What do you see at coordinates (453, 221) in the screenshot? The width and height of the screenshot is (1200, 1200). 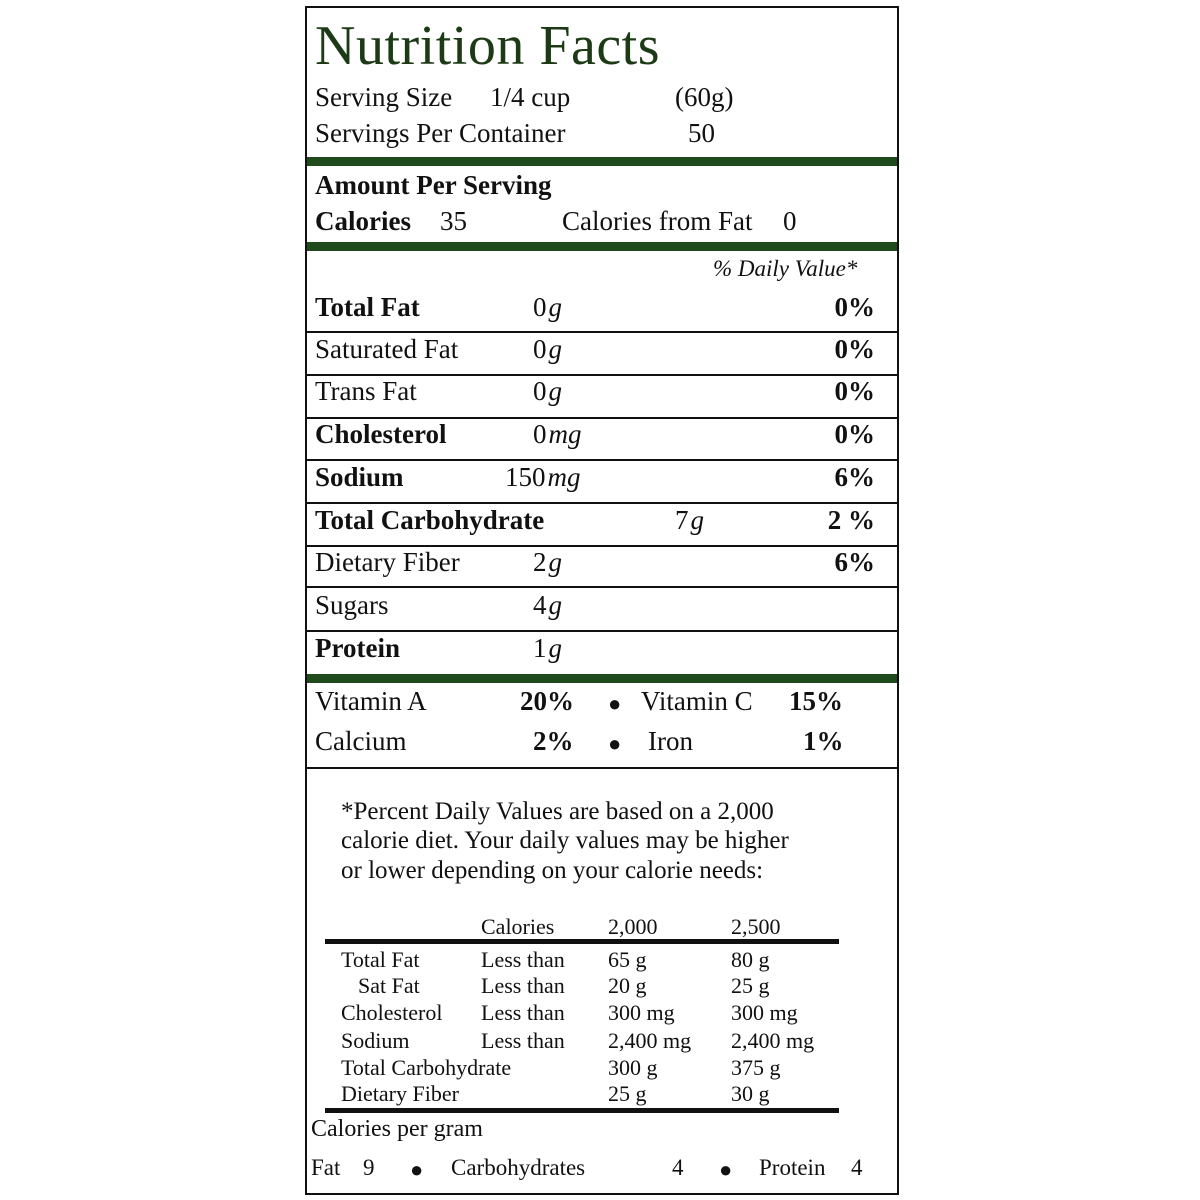 I see `calories-value: 35` at bounding box center [453, 221].